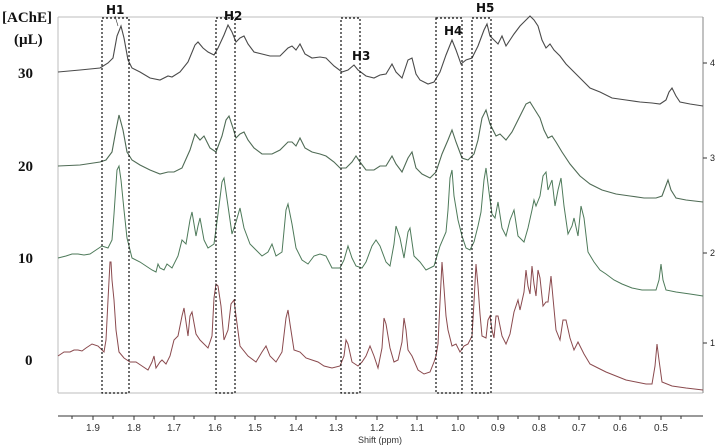 The height and width of the screenshot is (446, 724). What do you see at coordinates (93, 428) in the screenshot?
I see `x-tick-1.9: 1.9` at bounding box center [93, 428].